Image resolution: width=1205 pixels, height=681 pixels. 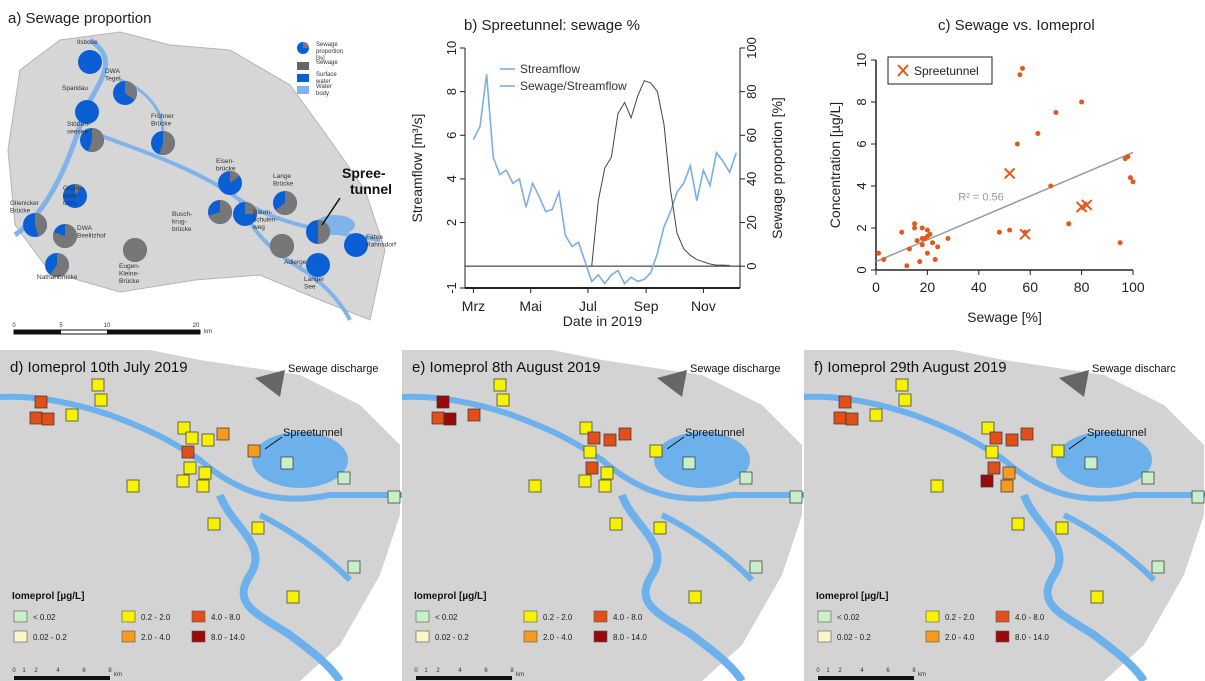 I want to click on x-tick-label: Mrz, so click(x=473, y=306).